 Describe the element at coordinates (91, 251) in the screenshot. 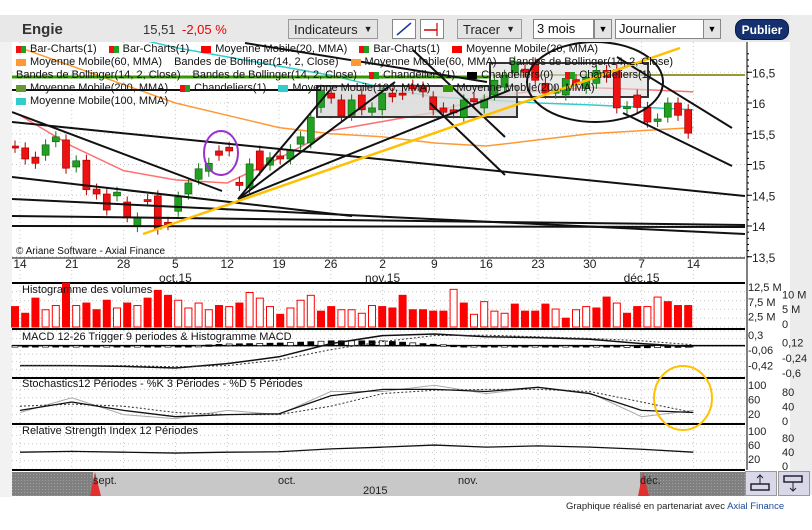

I see `copyright: © Ariane Software - Axial Finance` at that location.